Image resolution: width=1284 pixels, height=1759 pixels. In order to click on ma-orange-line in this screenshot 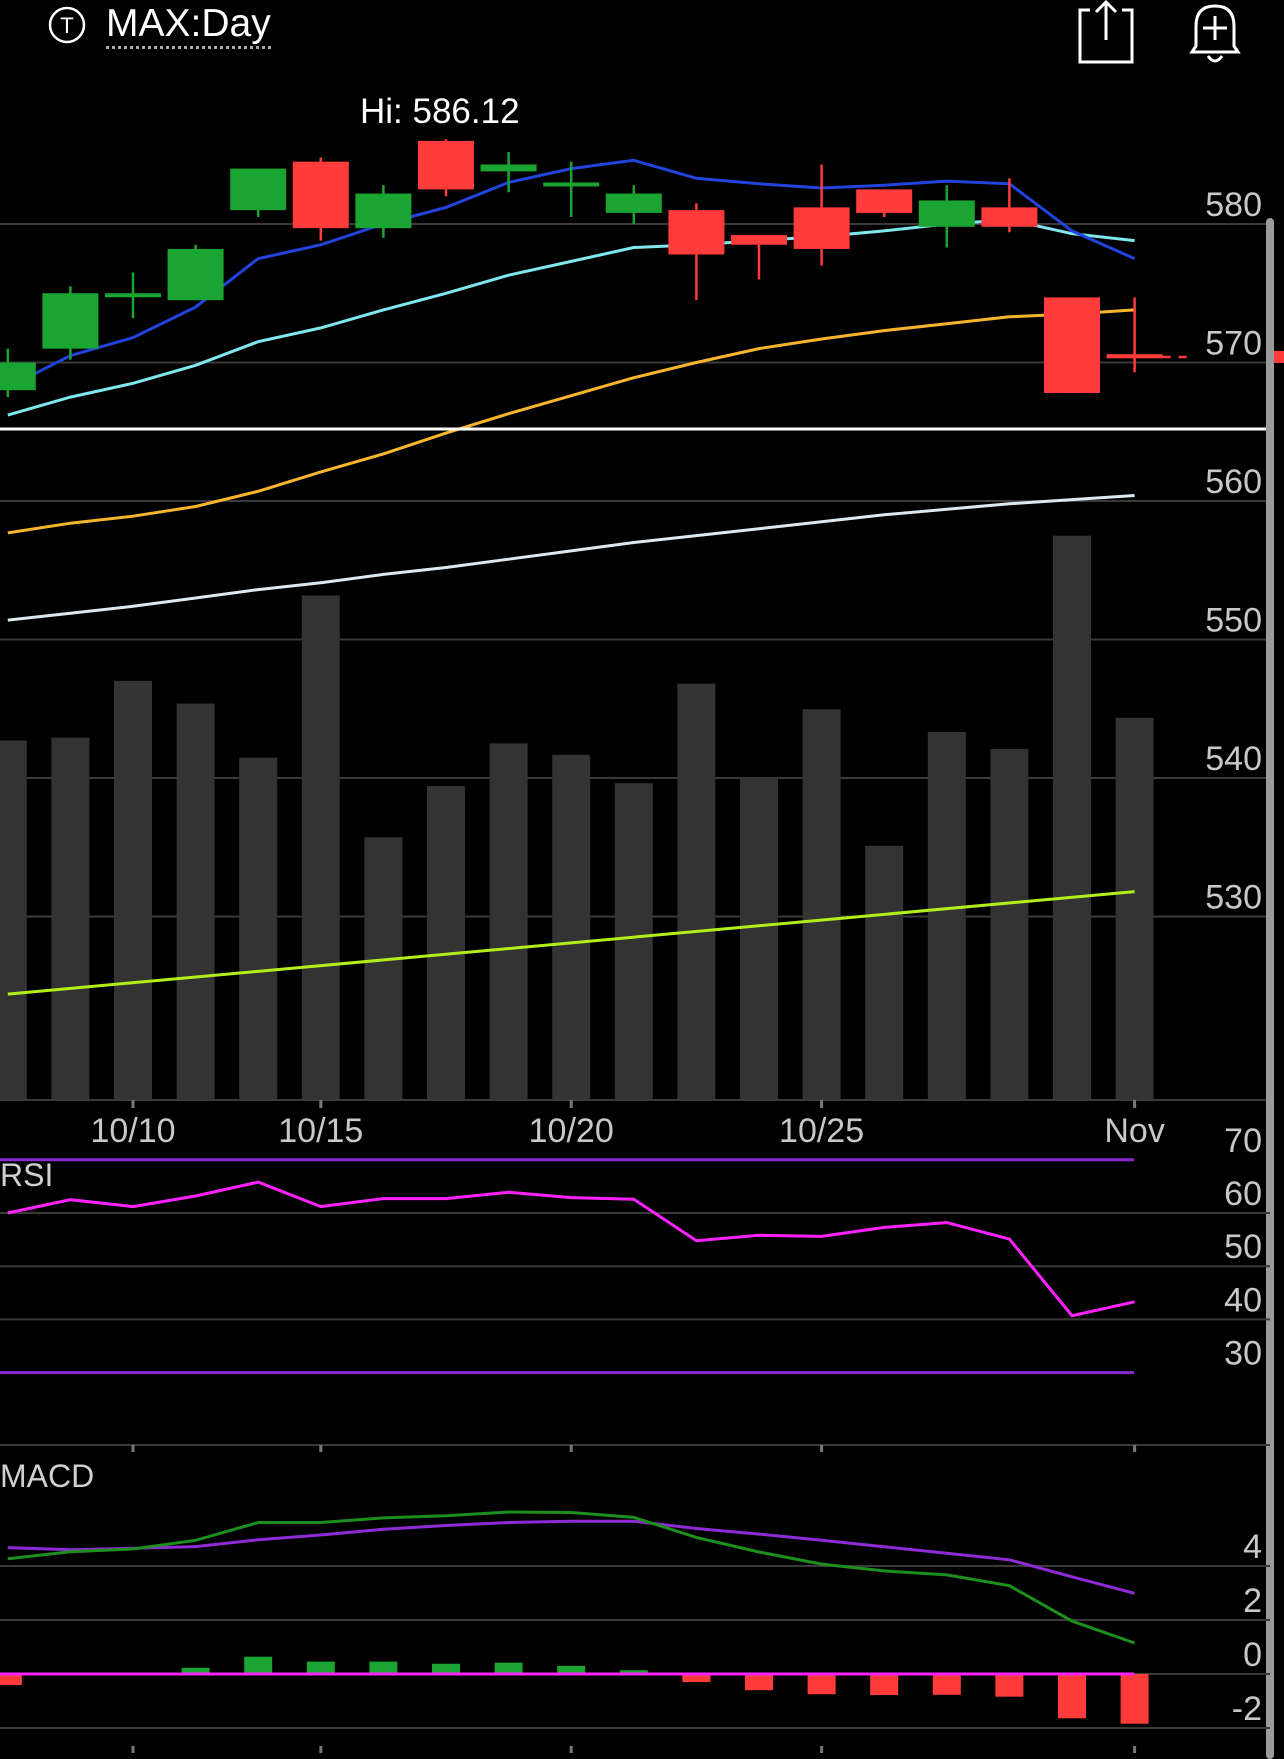, I will do `click(571, 421)`.